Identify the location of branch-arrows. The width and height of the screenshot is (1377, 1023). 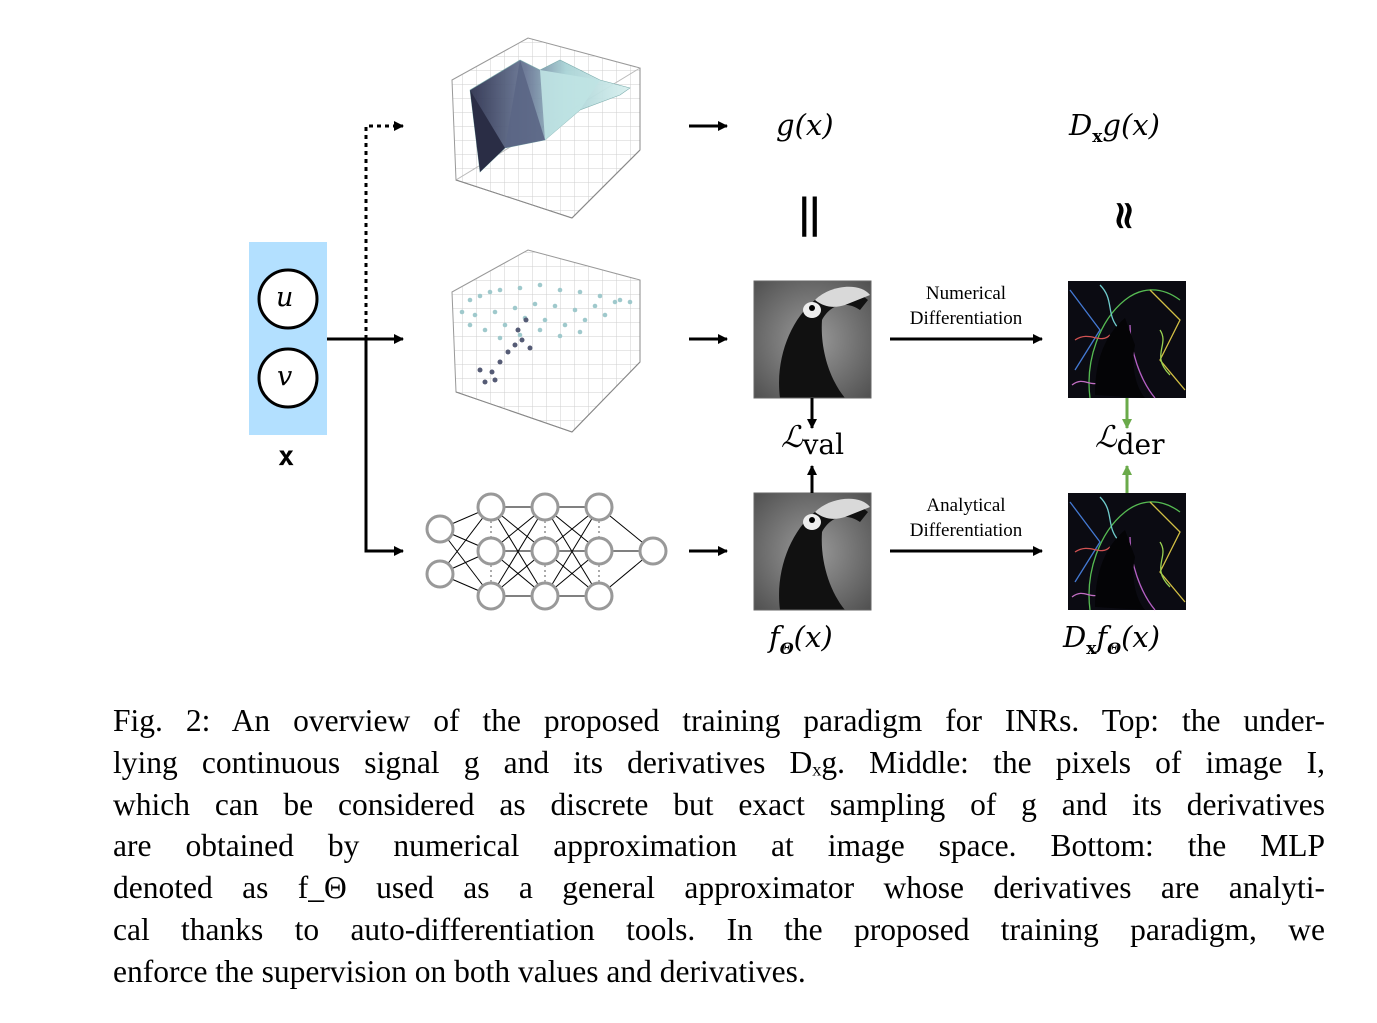
(365, 338).